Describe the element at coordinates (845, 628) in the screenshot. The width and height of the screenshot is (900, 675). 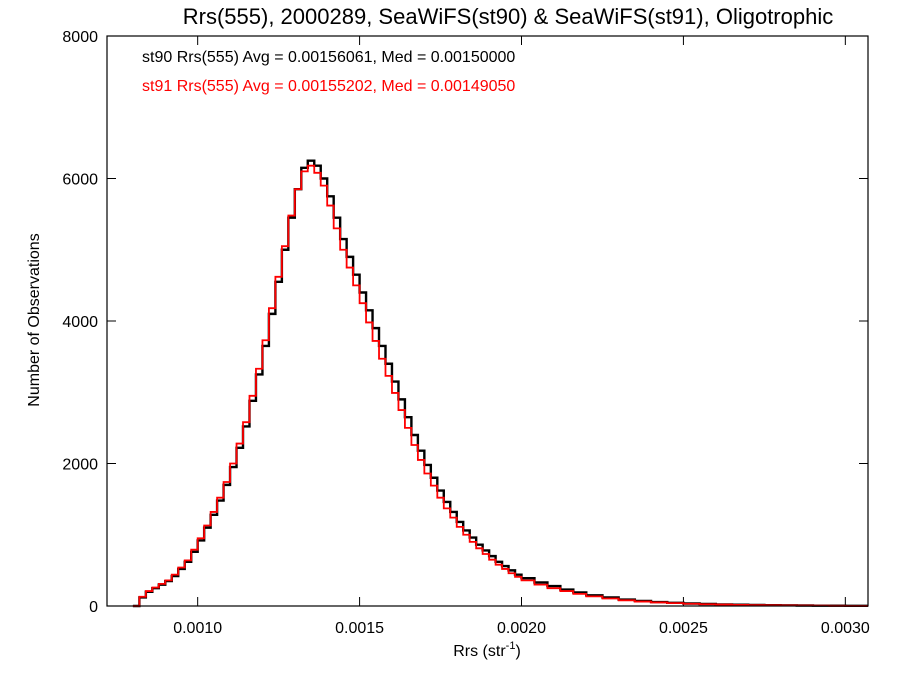
I see `x-tick-label: 0.0030` at that location.